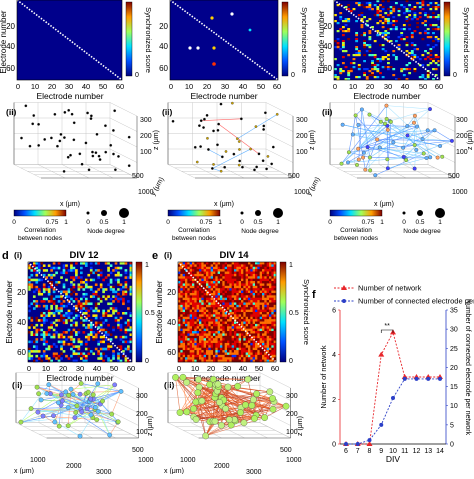  Describe the element at coordinates (228, 368) in the screenshot. I see `e-xticks: 0 10 20 30 40 50 60` at that location.